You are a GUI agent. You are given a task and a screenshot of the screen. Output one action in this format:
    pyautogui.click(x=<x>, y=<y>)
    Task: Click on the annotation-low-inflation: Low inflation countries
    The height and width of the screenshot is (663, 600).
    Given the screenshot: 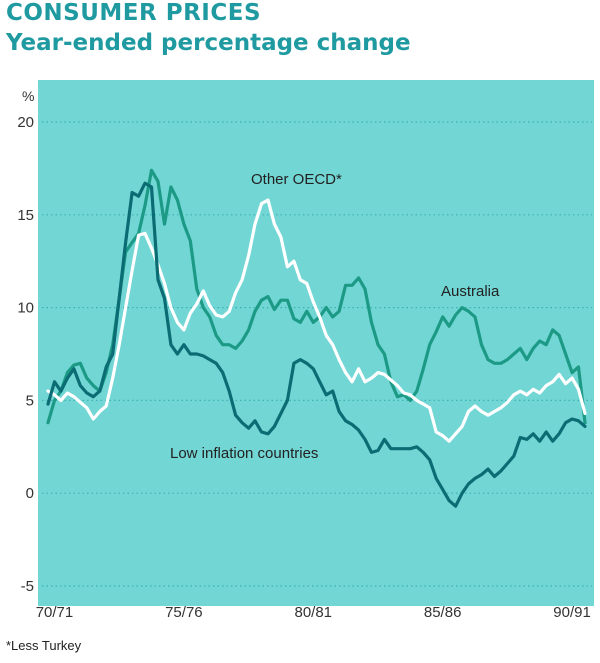 What is the action you would take?
    pyautogui.click(x=244, y=453)
    